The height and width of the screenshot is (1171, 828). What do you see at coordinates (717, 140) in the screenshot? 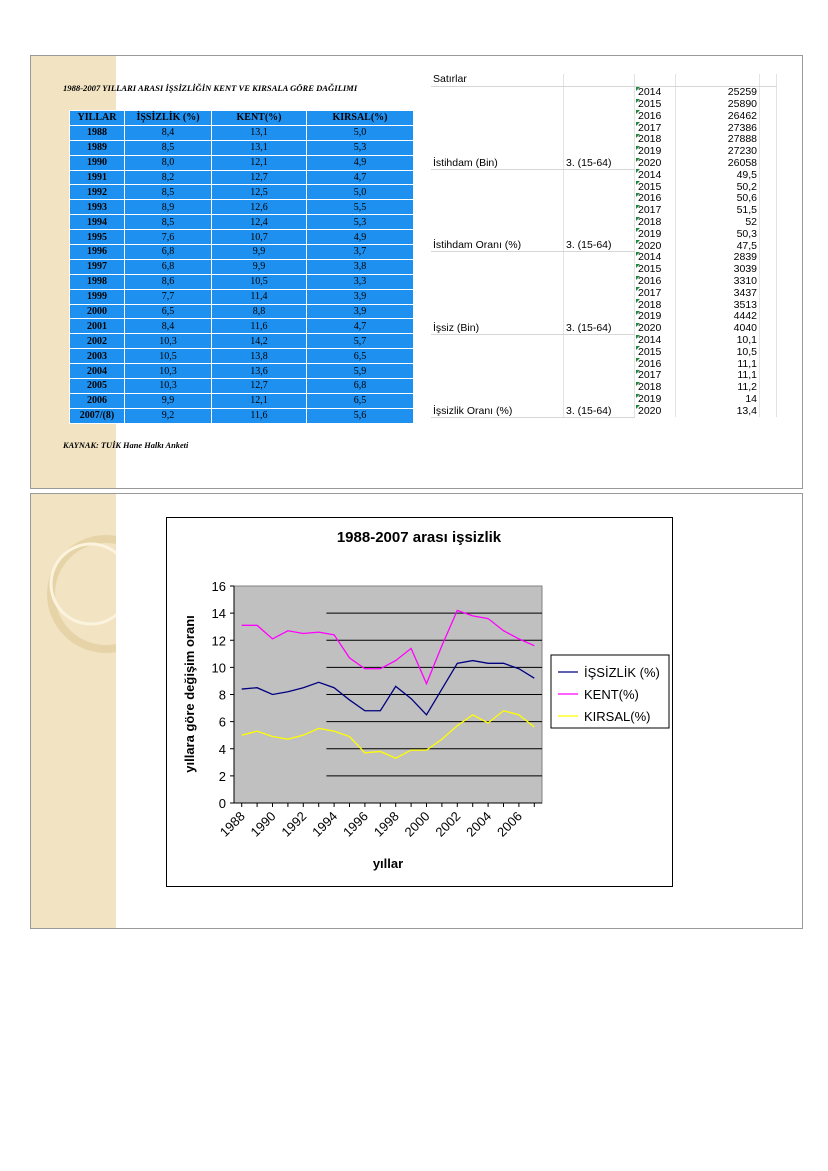
I see `value-cell: 27888` at bounding box center [717, 140].